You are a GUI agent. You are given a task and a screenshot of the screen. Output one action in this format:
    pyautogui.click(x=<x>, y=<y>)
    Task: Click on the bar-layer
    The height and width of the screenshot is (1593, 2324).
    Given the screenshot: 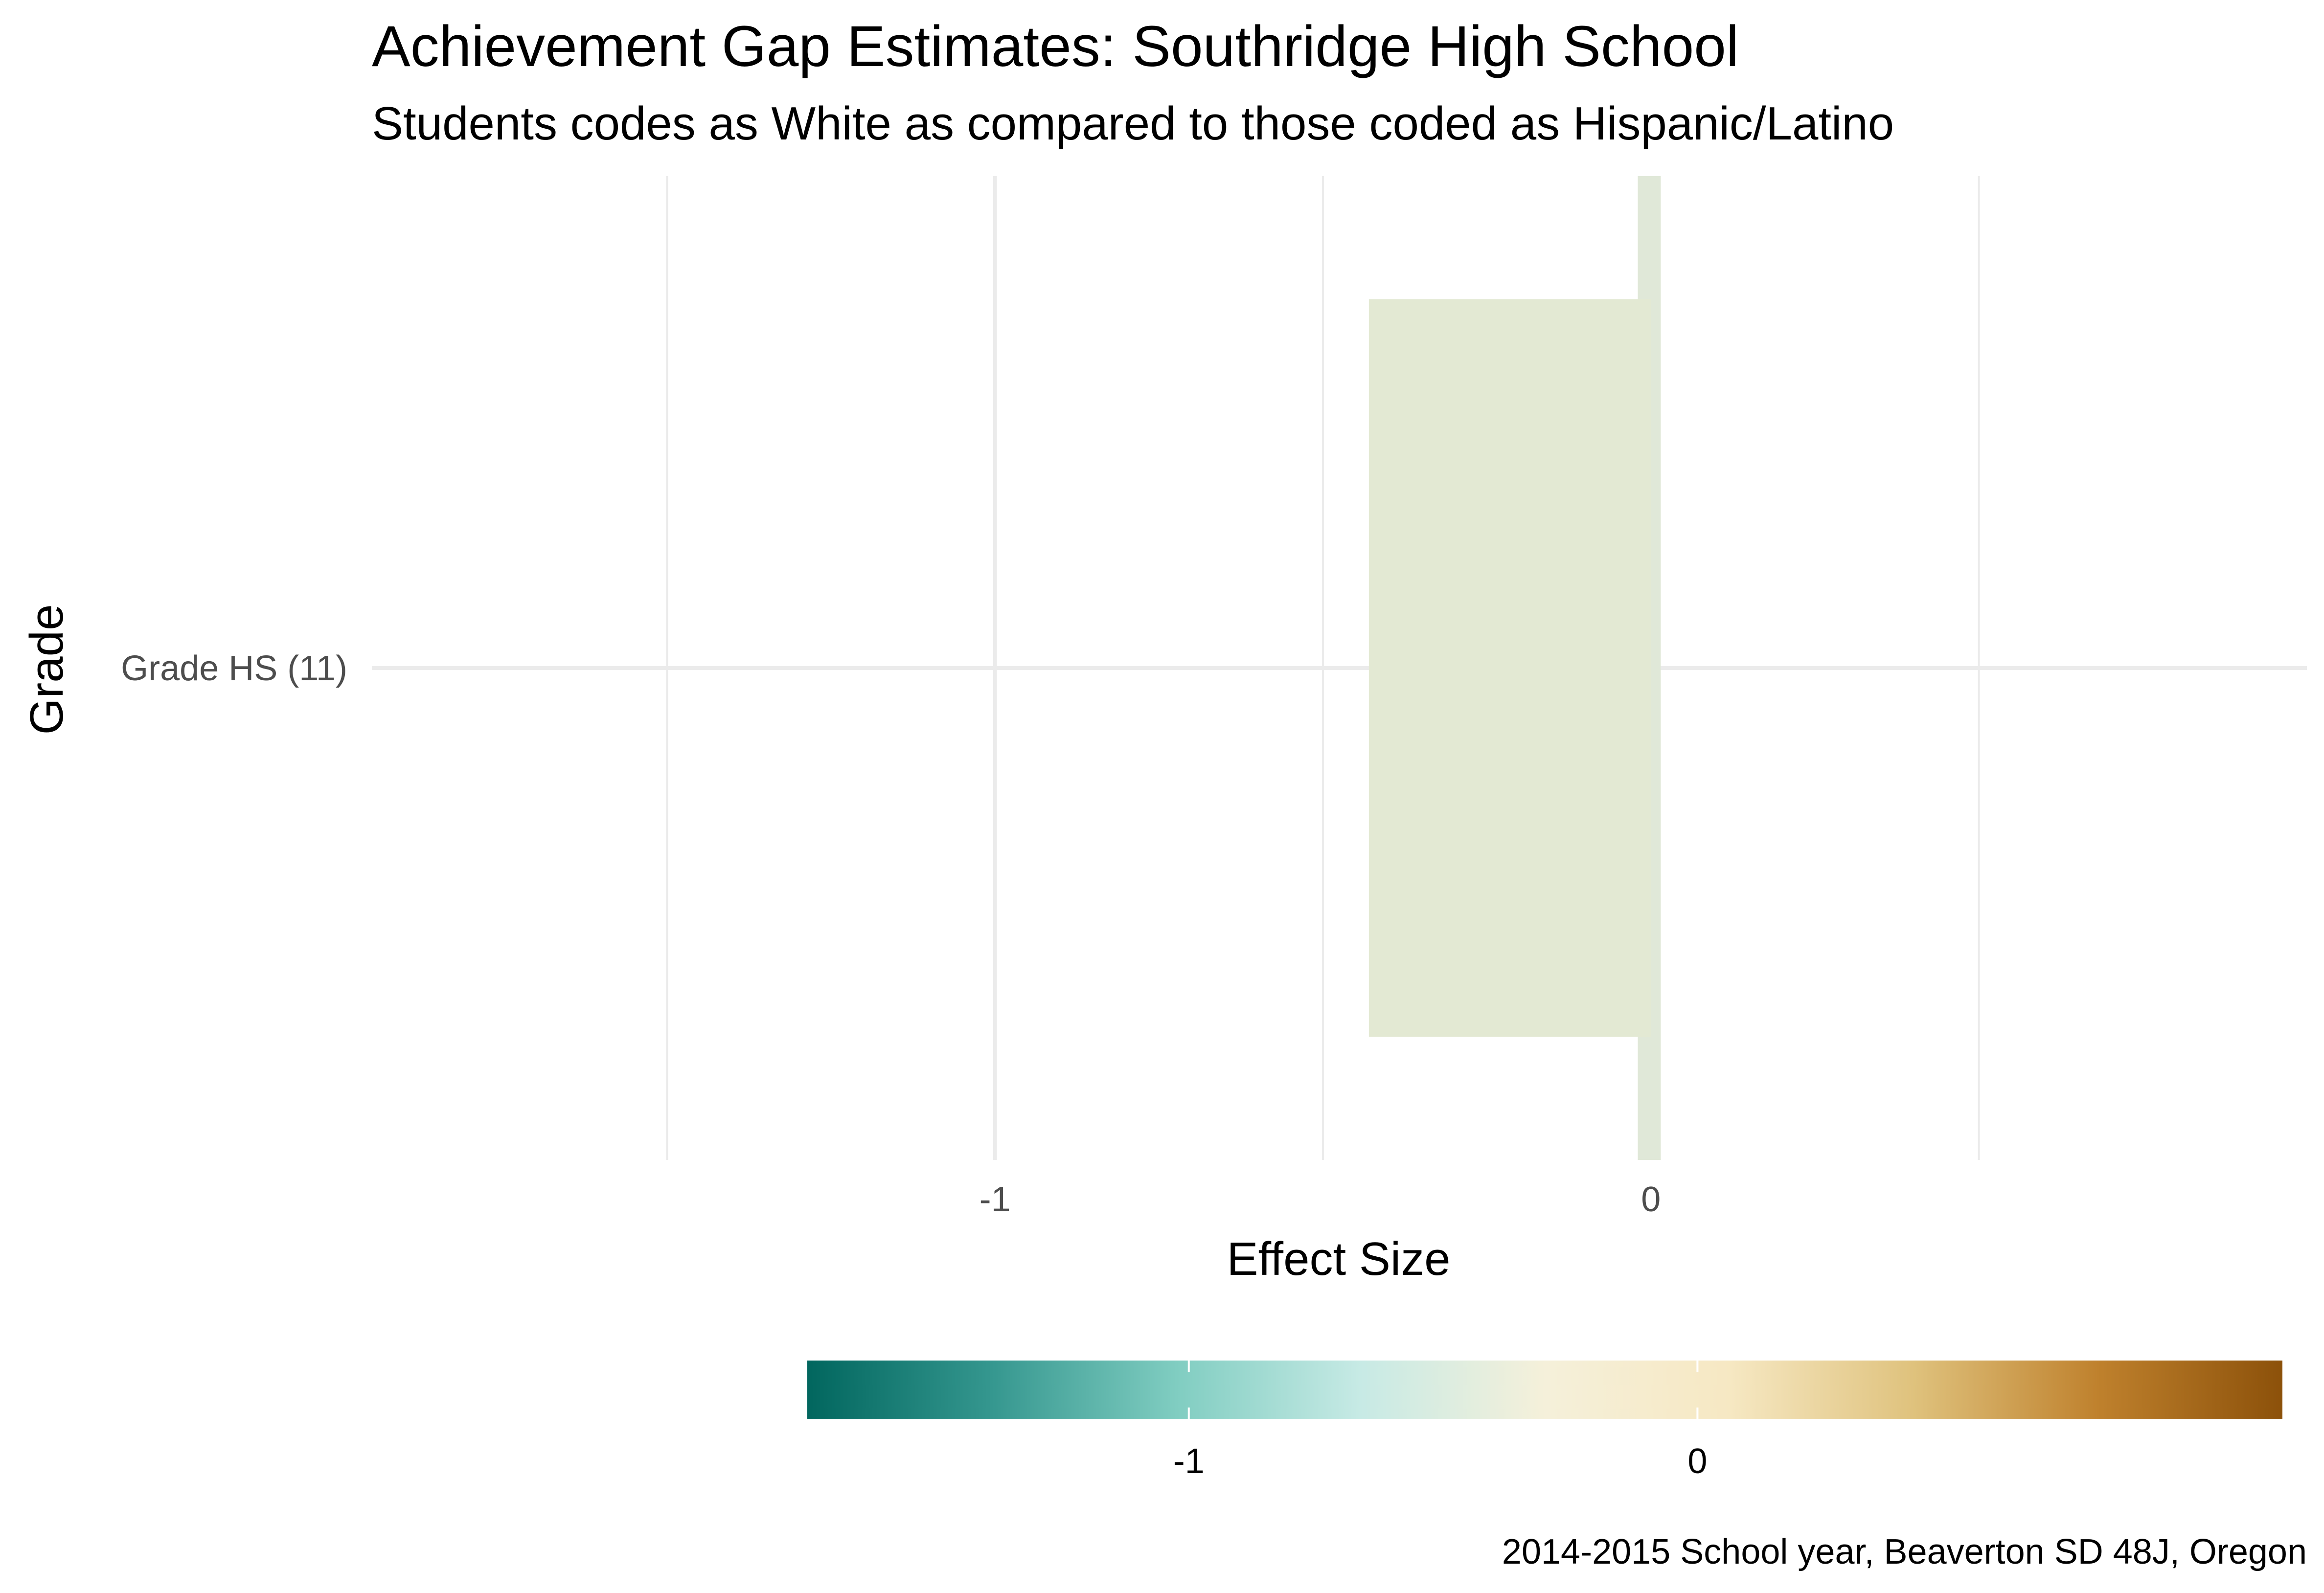 What is the action you would take?
    pyautogui.click(x=1515, y=668)
    